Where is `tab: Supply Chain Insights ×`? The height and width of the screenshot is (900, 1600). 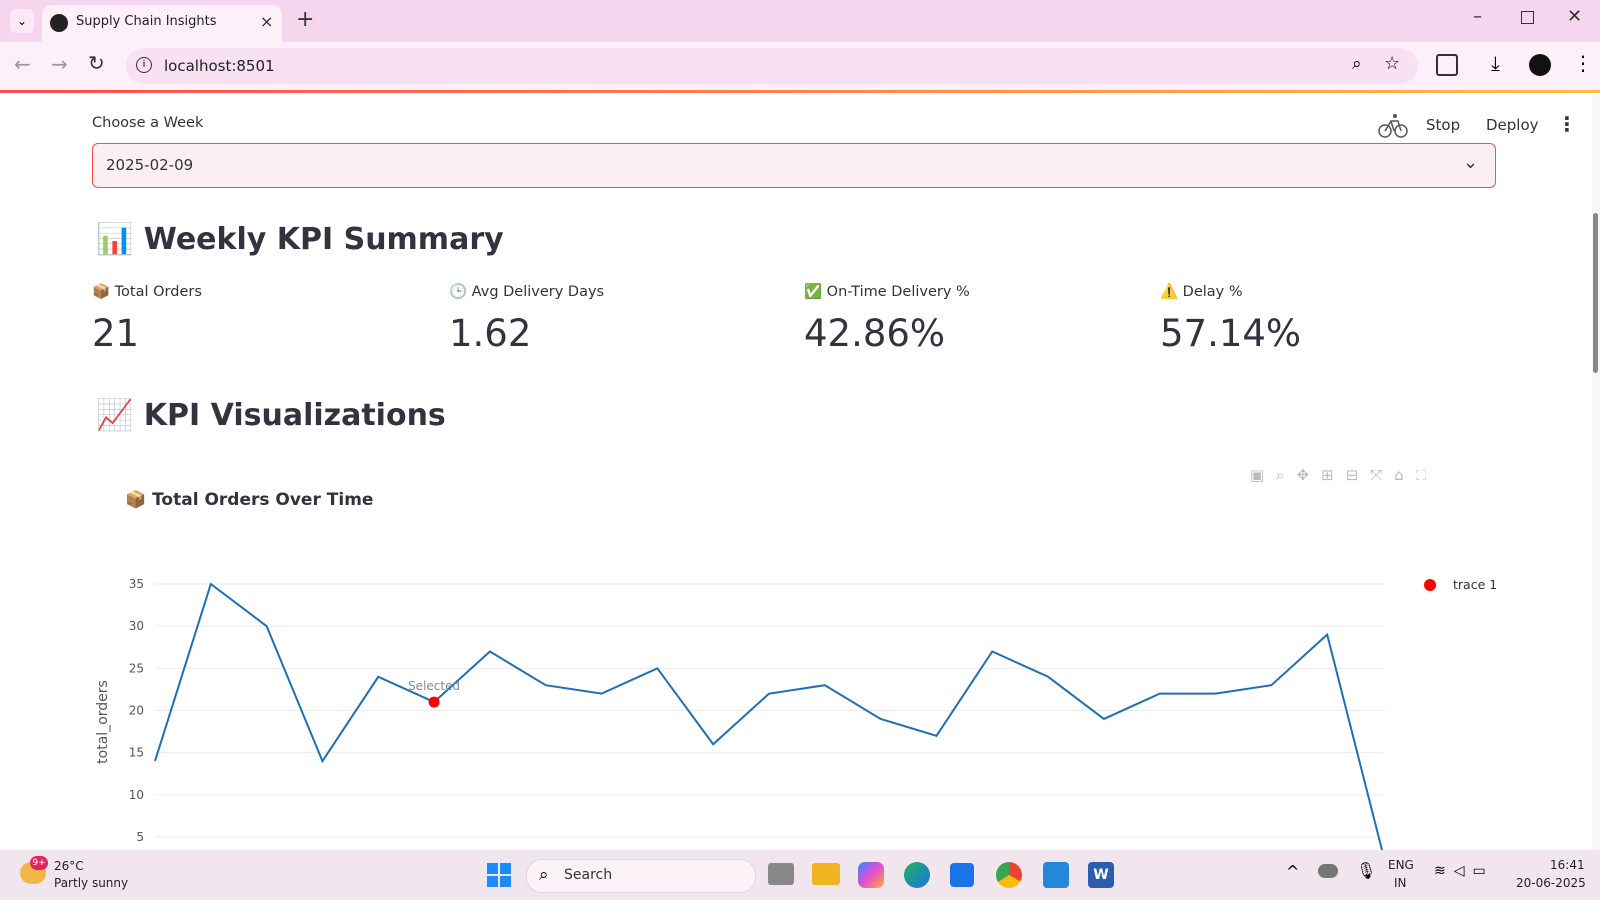 tab: Supply Chain Insights × is located at coordinates (162, 23).